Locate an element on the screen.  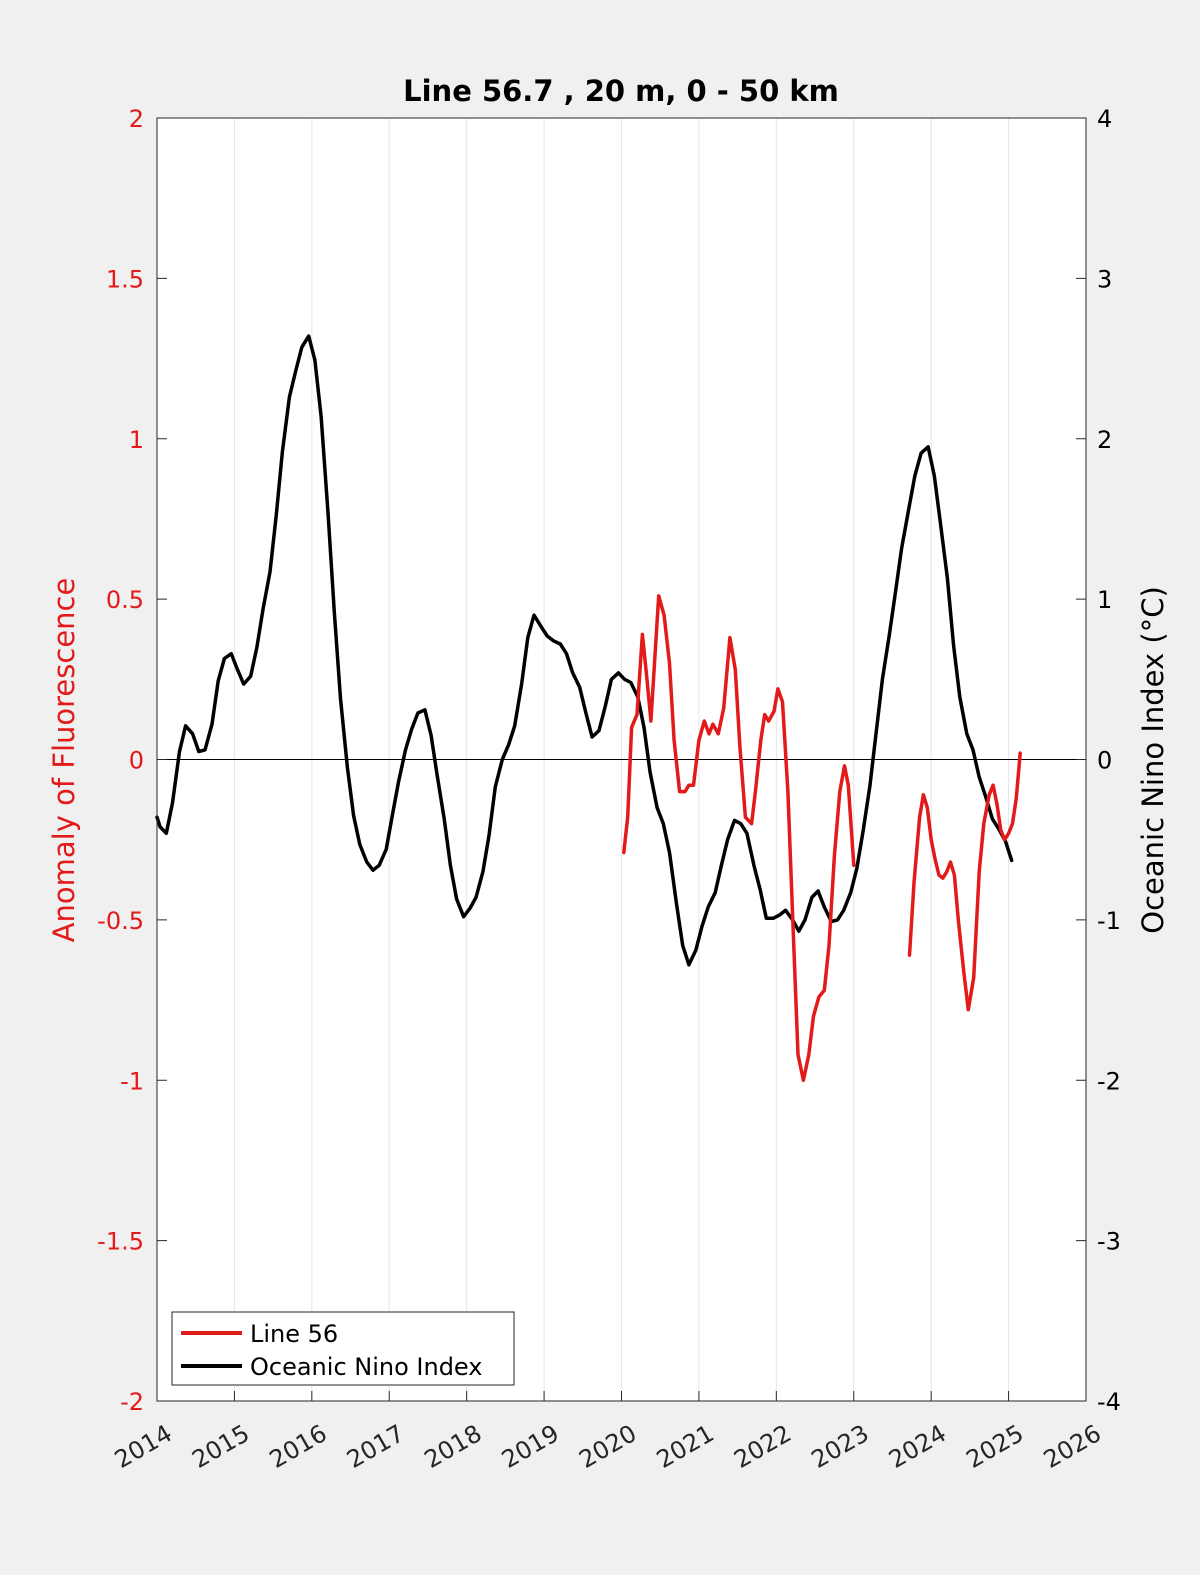
y-right-tick-label: 2 is located at coordinates (1104, 440).